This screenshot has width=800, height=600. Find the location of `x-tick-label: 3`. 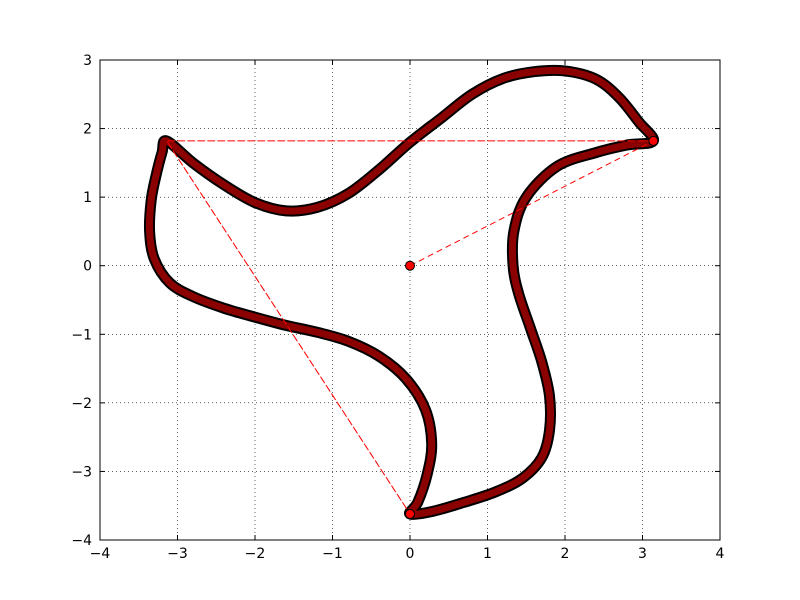

x-tick-label: 3 is located at coordinates (642, 554).